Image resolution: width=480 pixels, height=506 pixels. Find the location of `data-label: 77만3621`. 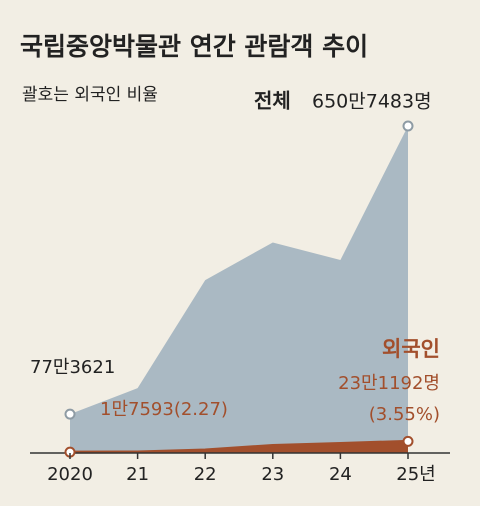

data-label: 77만3621 is located at coordinates (72, 367).